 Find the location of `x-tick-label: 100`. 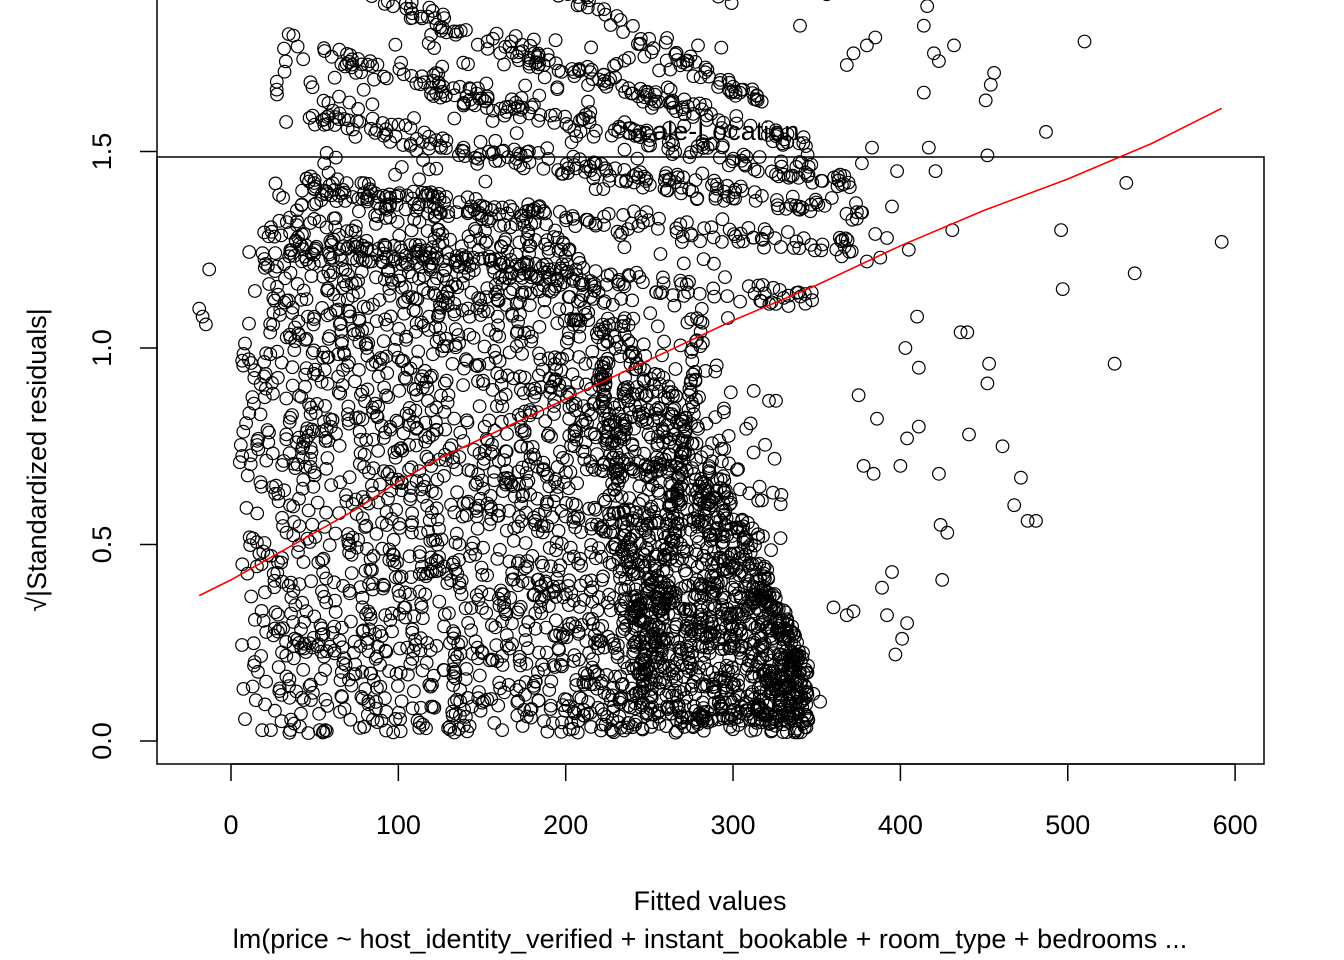

x-tick-label: 100 is located at coordinates (398, 825).